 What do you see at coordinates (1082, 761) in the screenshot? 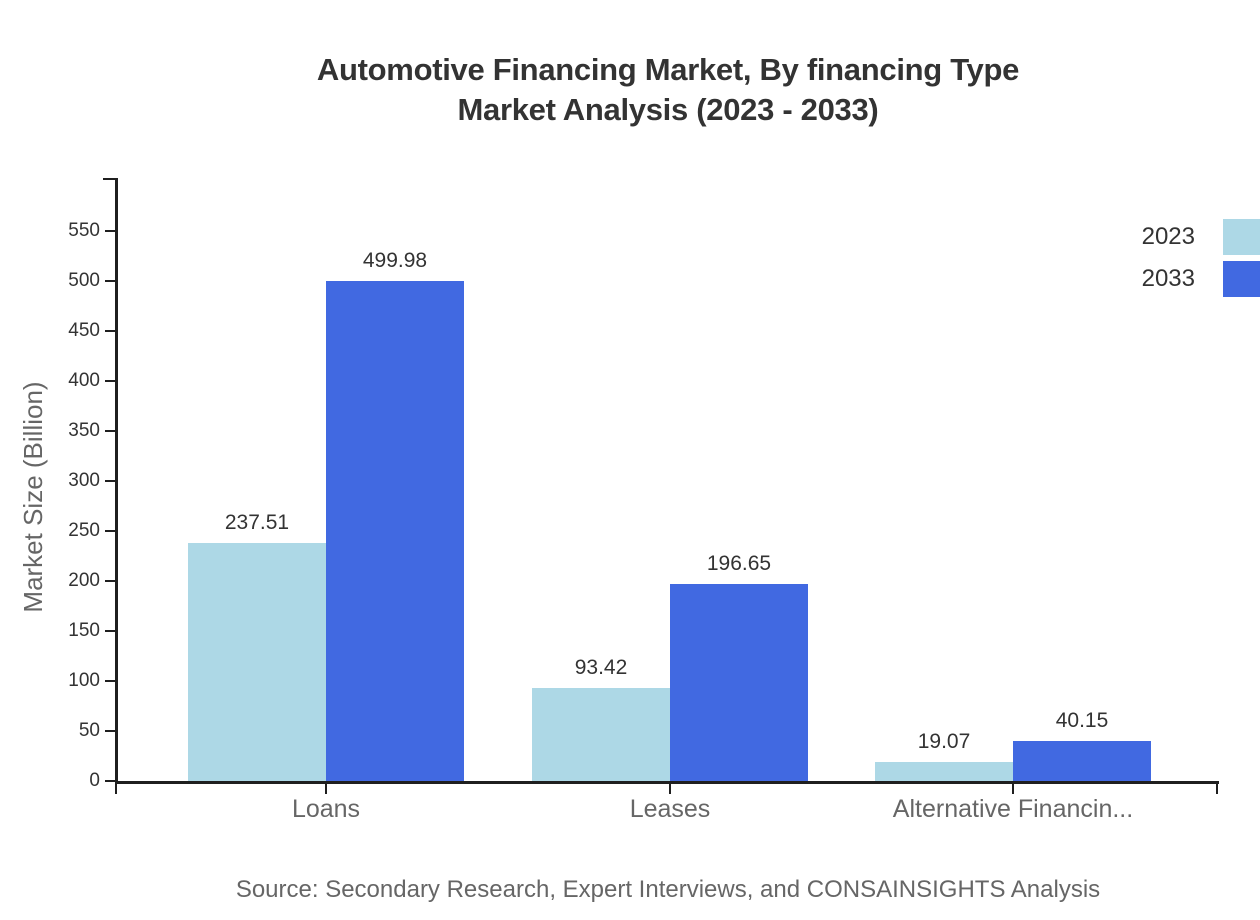
I see `bar-2033-alternative-financin` at bounding box center [1082, 761].